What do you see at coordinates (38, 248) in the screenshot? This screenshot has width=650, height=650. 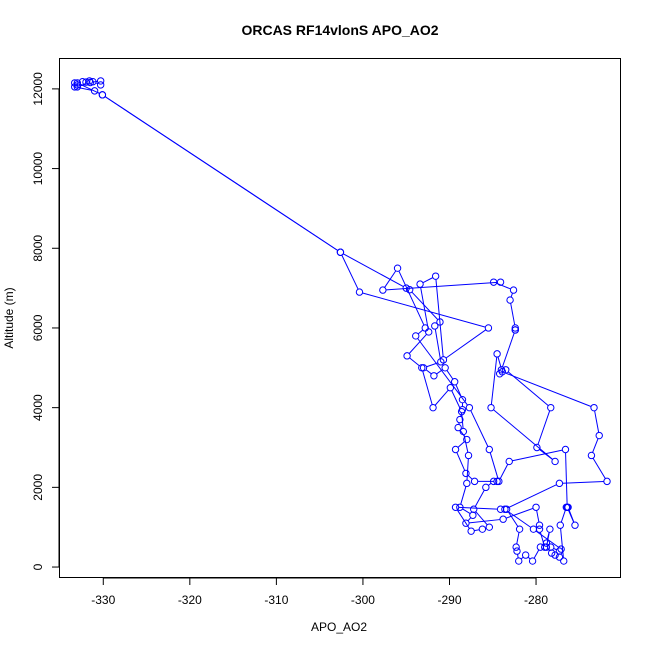 I see `y-tick-label: 8000` at bounding box center [38, 248].